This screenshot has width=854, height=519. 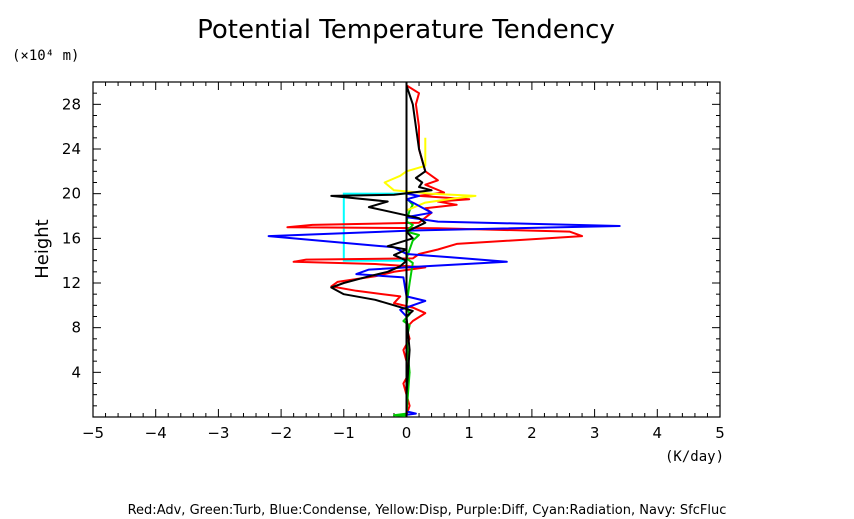 I want to click on x-tick-label: 4, so click(x=658, y=433).